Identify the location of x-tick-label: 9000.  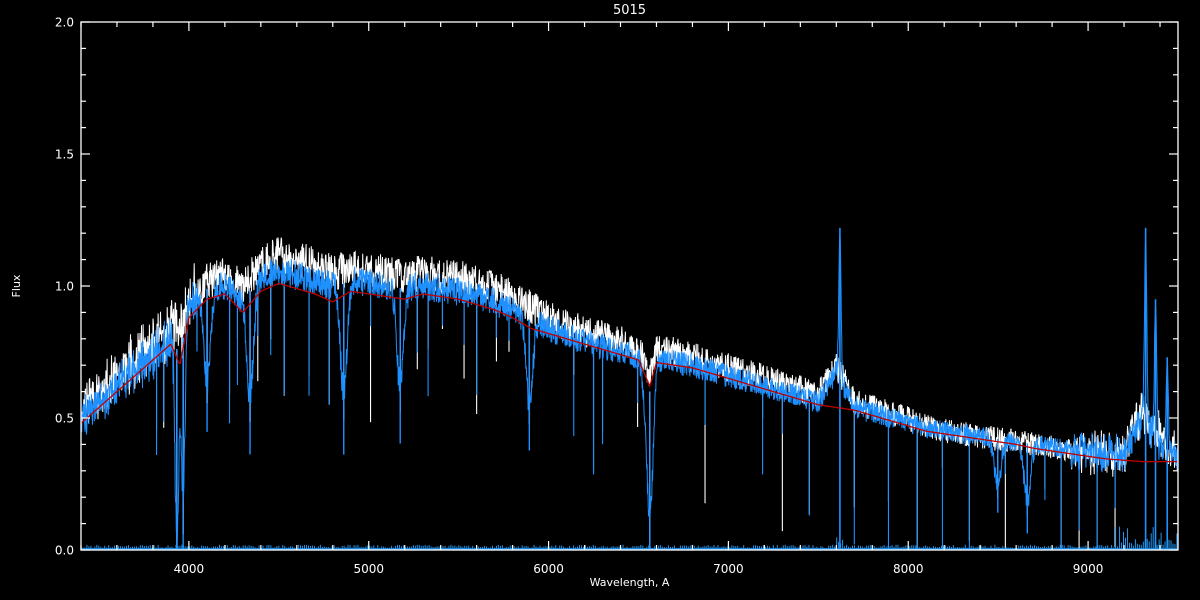
(1088, 569).